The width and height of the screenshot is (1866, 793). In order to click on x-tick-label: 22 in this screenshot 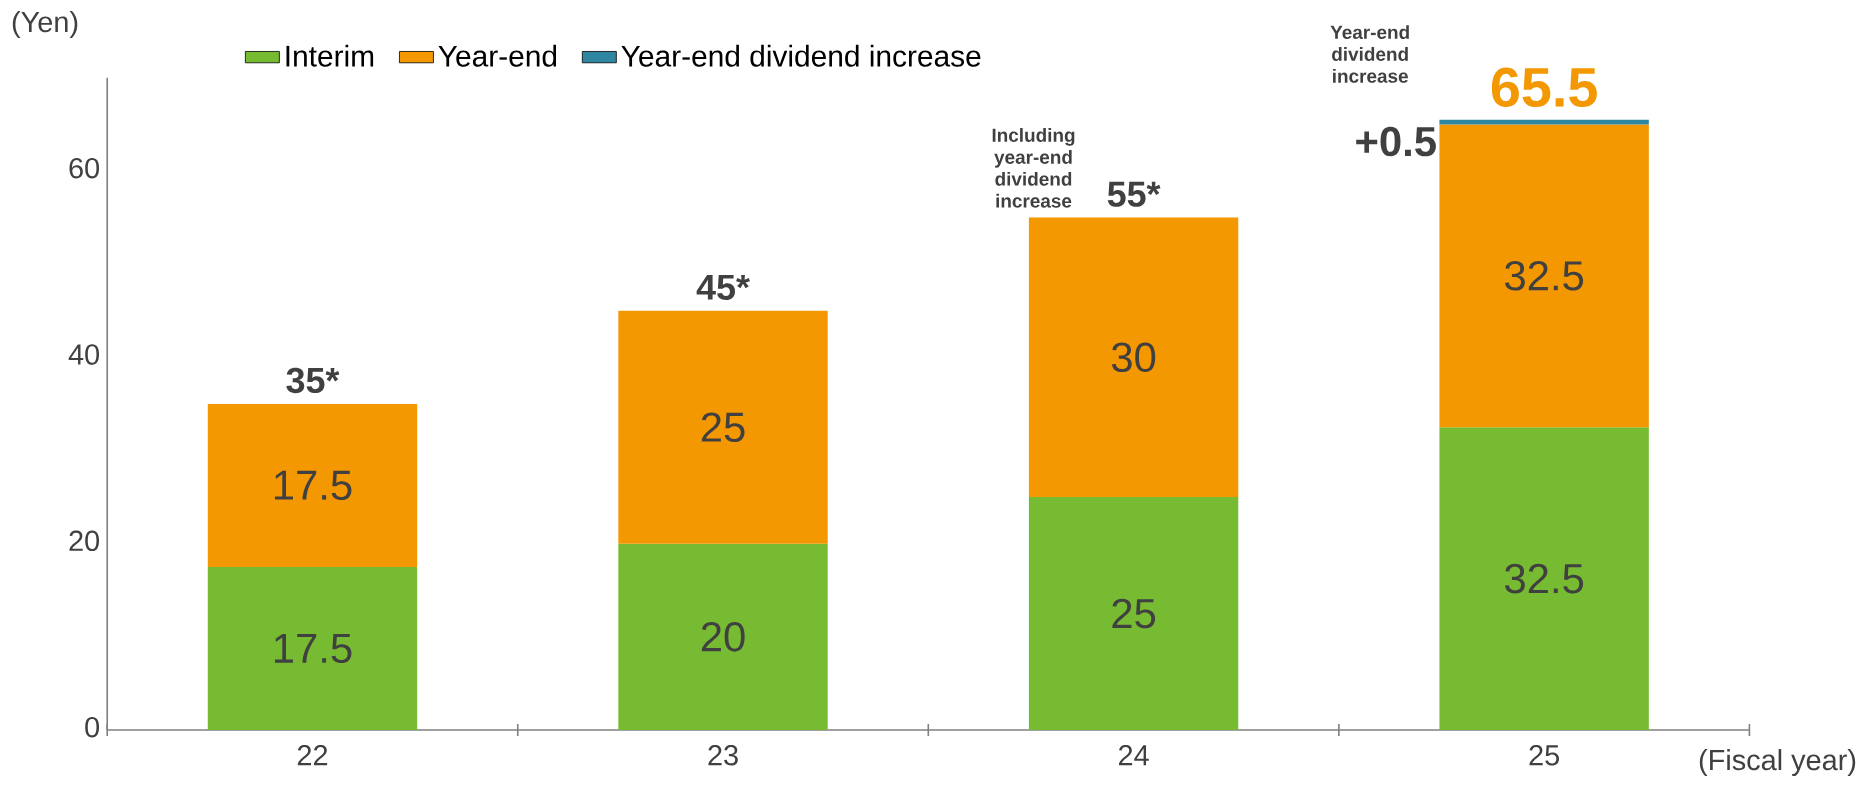, I will do `click(312, 755)`.